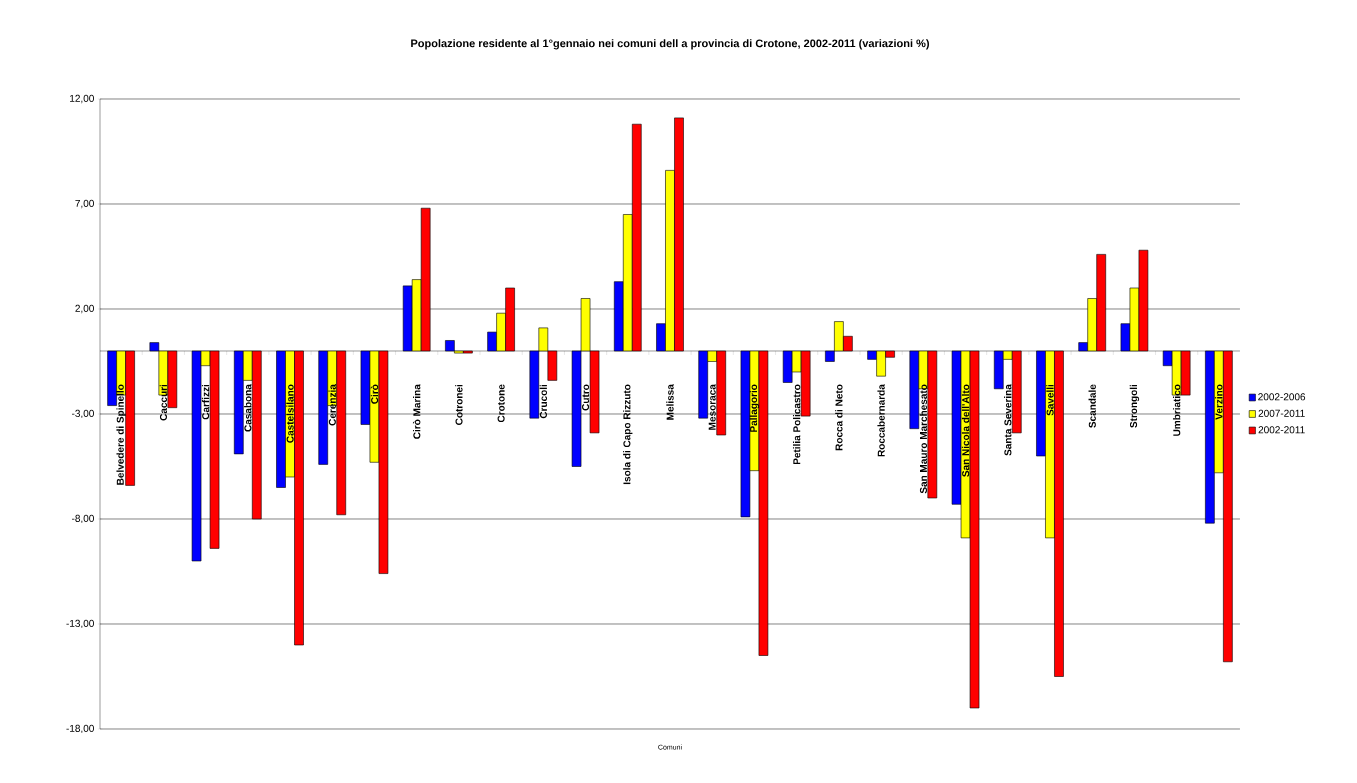 Image resolution: width=1357 pixels, height=783 pixels. Describe the element at coordinates (80, 624) in the screenshot. I see `y-tick-label: -13,00` at that location.